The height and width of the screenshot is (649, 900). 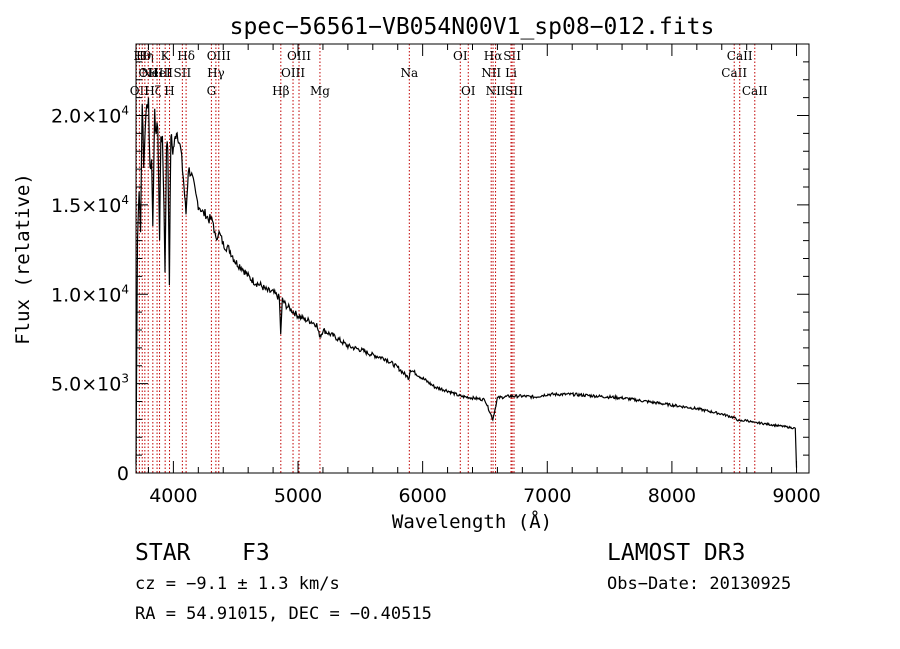 What do you see at coordinates (514, 91) in the screenshot?
I see `line-label-27: SII` at bounding box center [514, 91].